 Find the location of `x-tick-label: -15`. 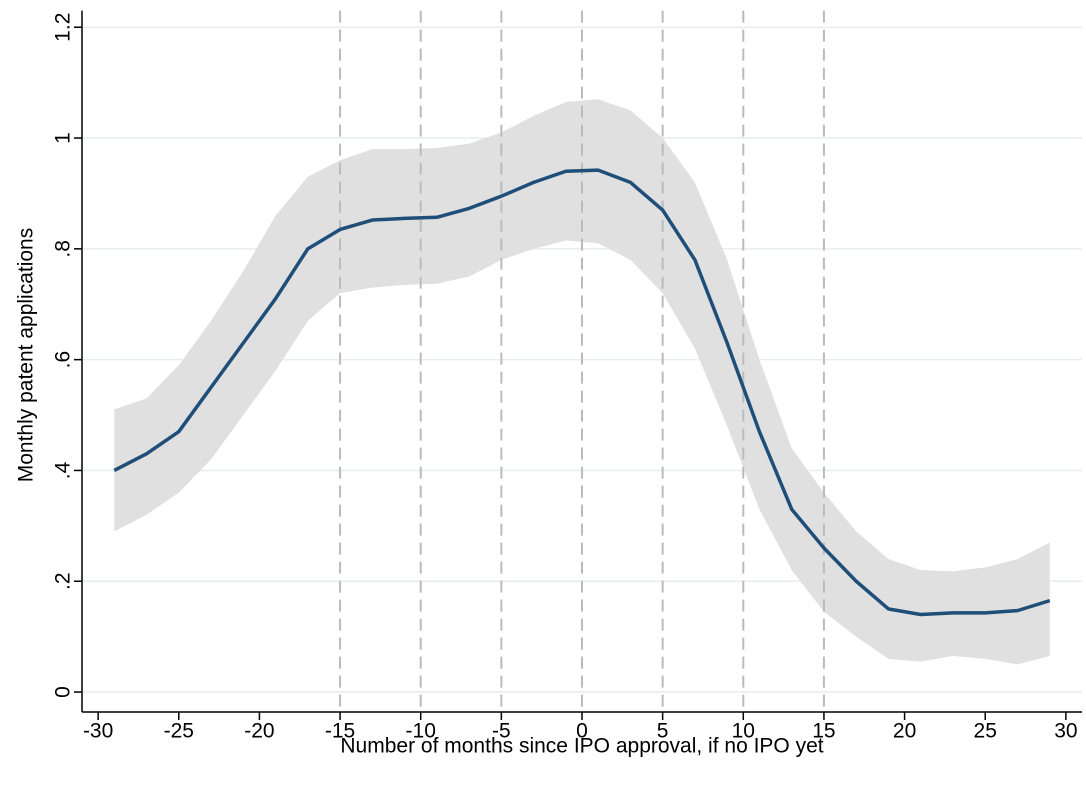

x-tick-label: -15 is located at coordinates (340, 731).